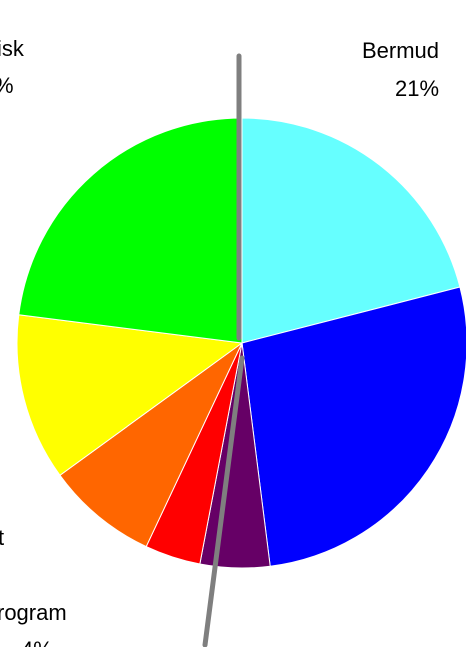  What do you see at coordinates (223, 501) in the screenshot?
I see `leader-line-bottom` at bounding box center [223, 501].